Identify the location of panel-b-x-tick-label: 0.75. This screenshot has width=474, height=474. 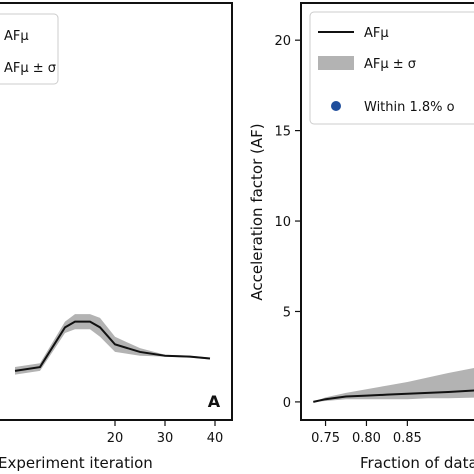
(325, 438).